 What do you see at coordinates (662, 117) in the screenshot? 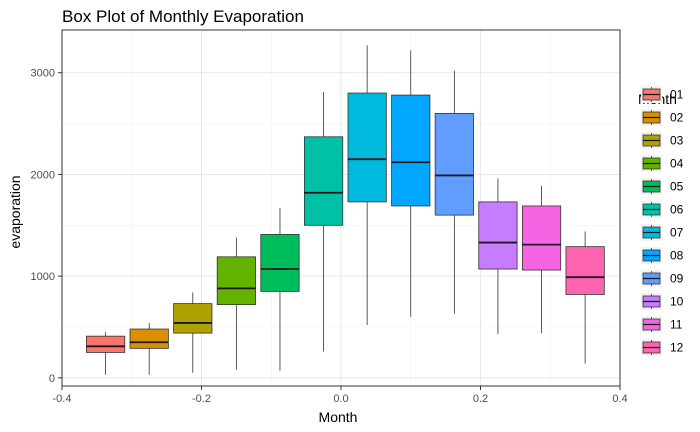
I see `legend-item-02: 02` at bounding box center [662, 117].